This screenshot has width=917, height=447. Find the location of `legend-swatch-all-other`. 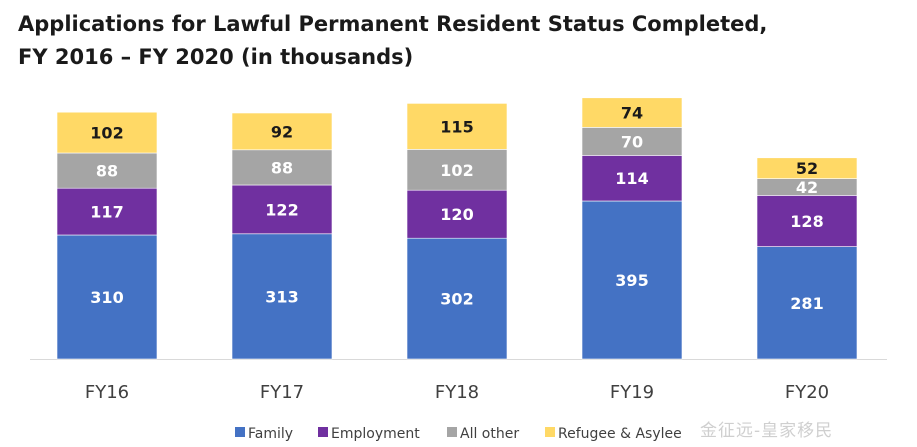

legend-swatch-all-other is located at coordinates (452, 432).